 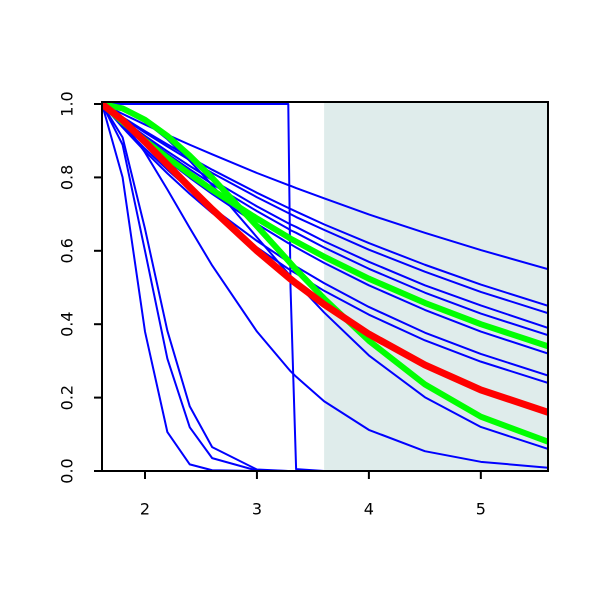 What do you see at coordinates (257, 509) in the screenshot?
I see `x-tick-label: 3` at bounding box center [257, 509].